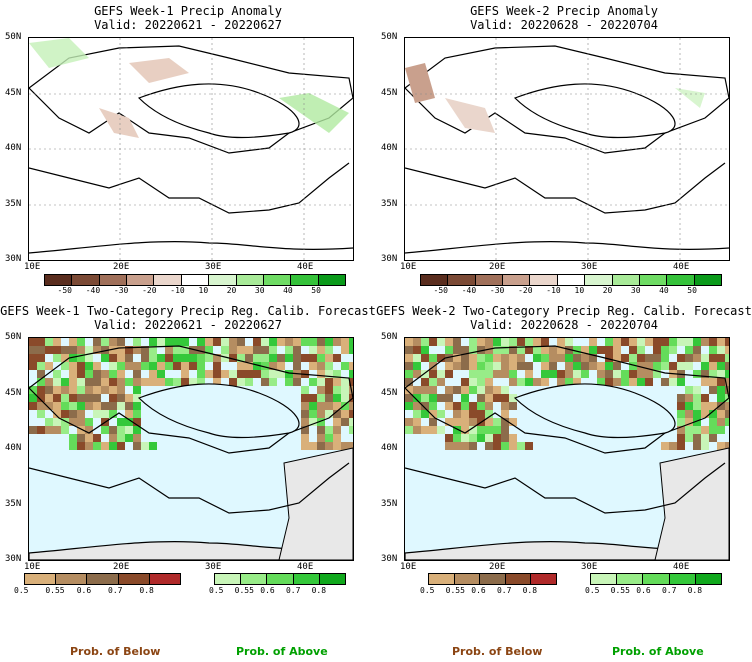 The image size is (752, 662). Describe the element at coordinates (579, 290) in the screenshot. I see `colorbar-label: 10` at that location.